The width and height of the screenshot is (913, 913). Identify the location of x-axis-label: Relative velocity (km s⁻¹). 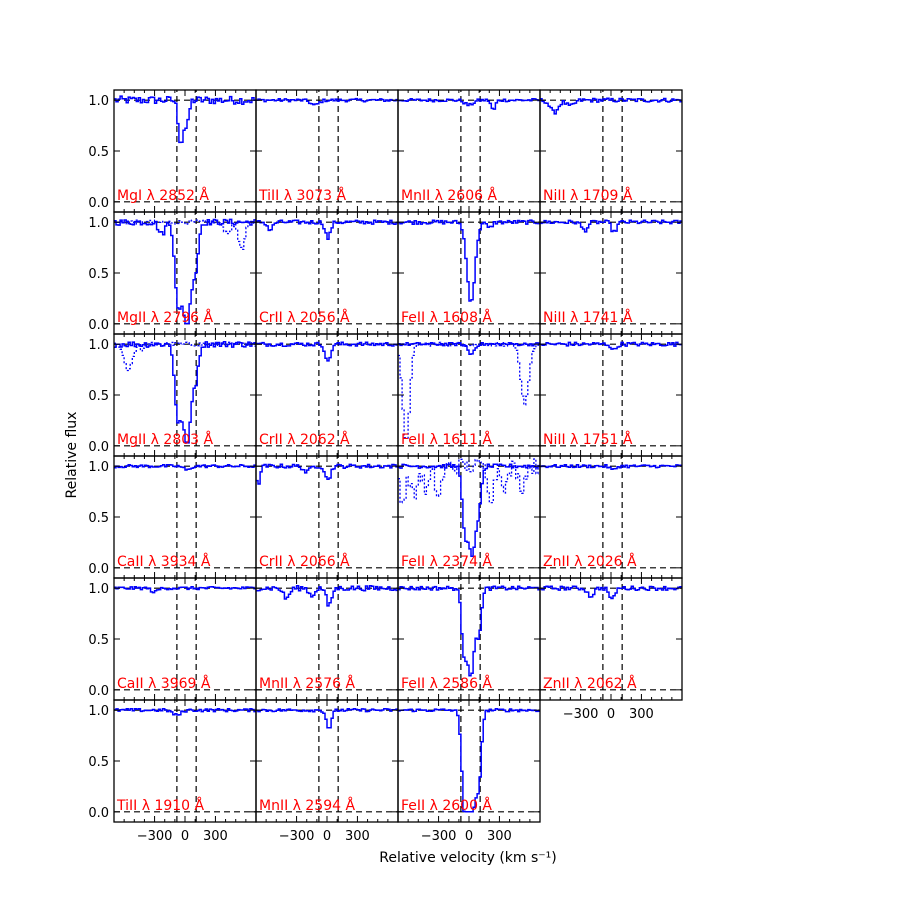
(468, 858).